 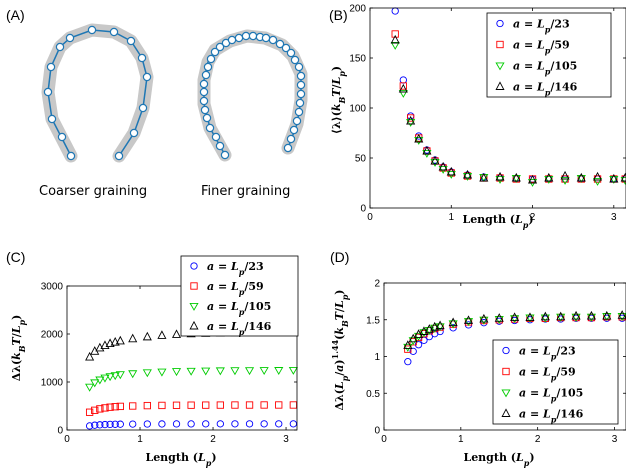 What do you see at coordinates (15, 15) in the screenshot?
I see `panel-label-a: (A)` at bounding box center [15, 15].